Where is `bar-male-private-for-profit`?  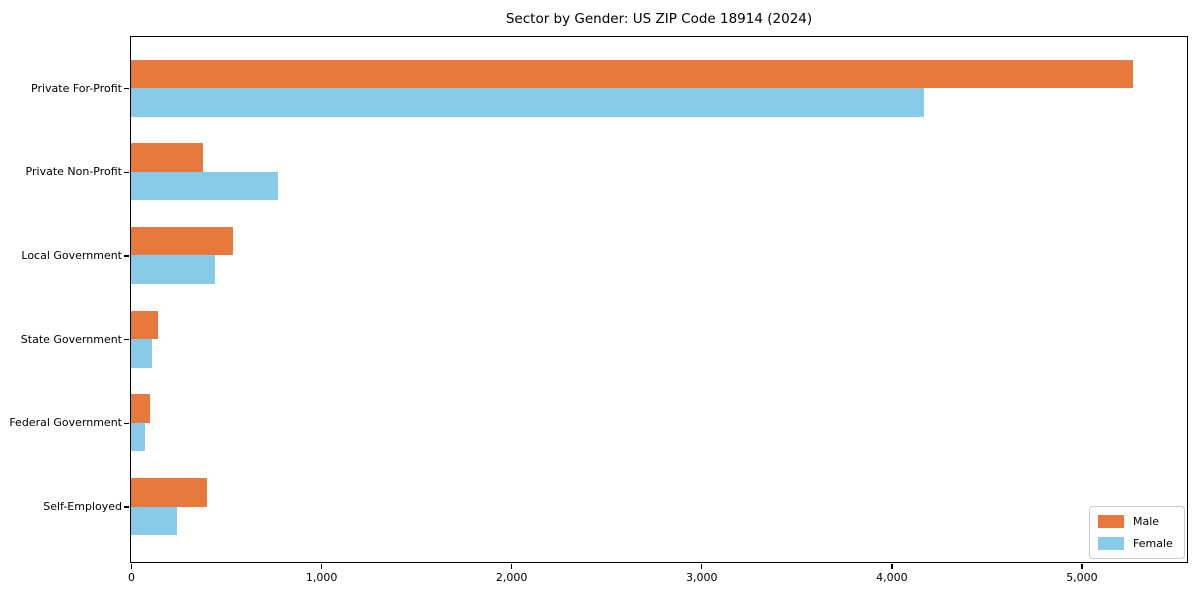 bar-male-private-for-profit is located at coordinates (632, 73).